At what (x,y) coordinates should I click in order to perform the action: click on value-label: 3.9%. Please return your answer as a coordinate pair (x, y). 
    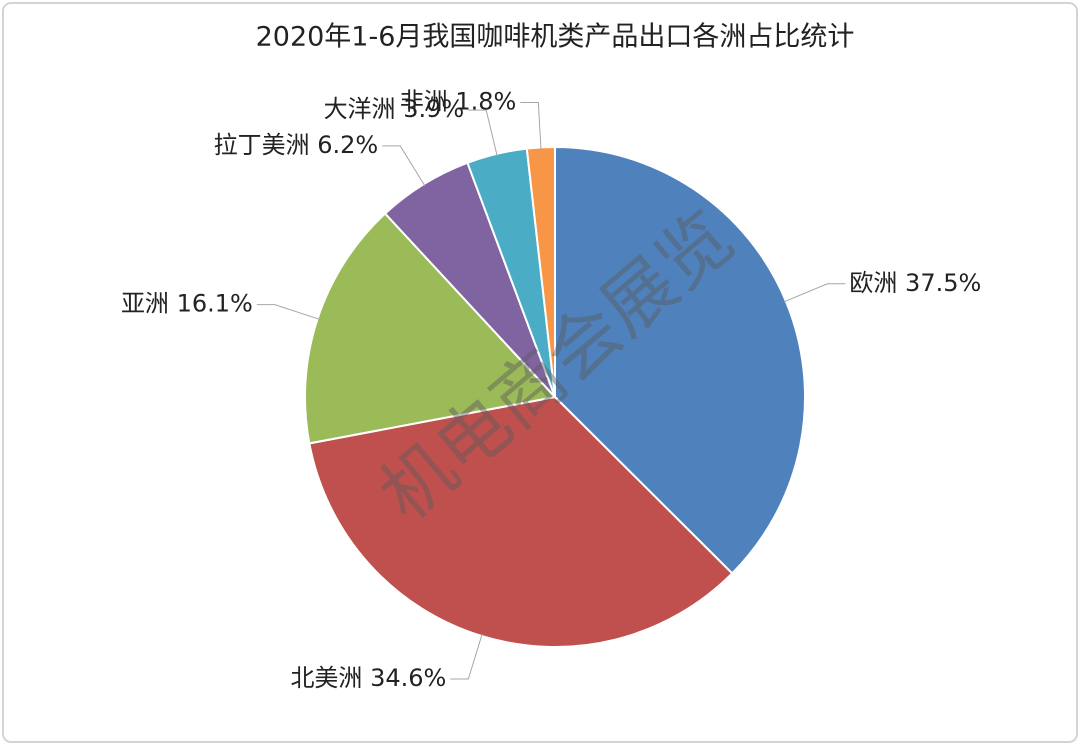
    Looking at the image, I should click on (433, 109).